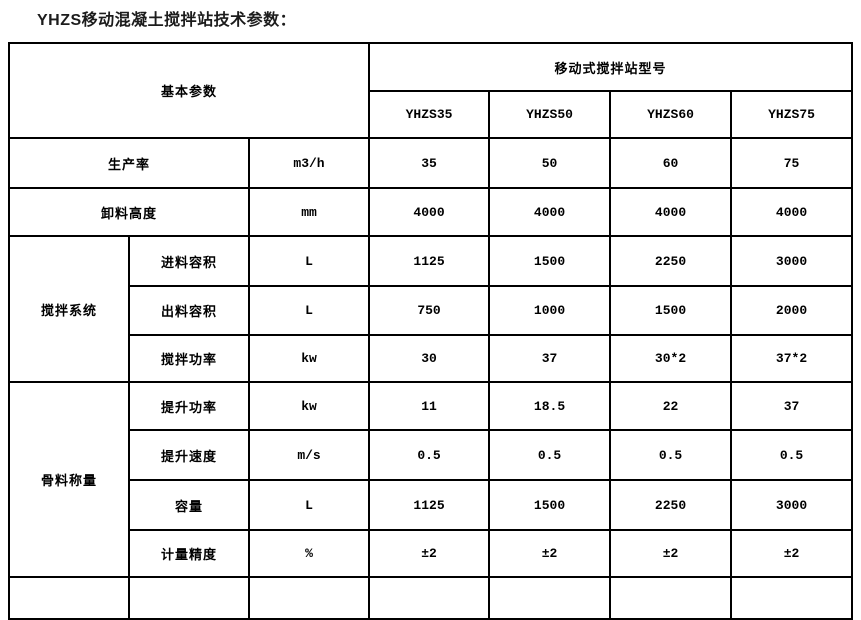 The width and height of the screenshot is (861, 620). Describe the element at coordinates (550, 310) in the screenshot. I see `value-cell: 1000` at that location.